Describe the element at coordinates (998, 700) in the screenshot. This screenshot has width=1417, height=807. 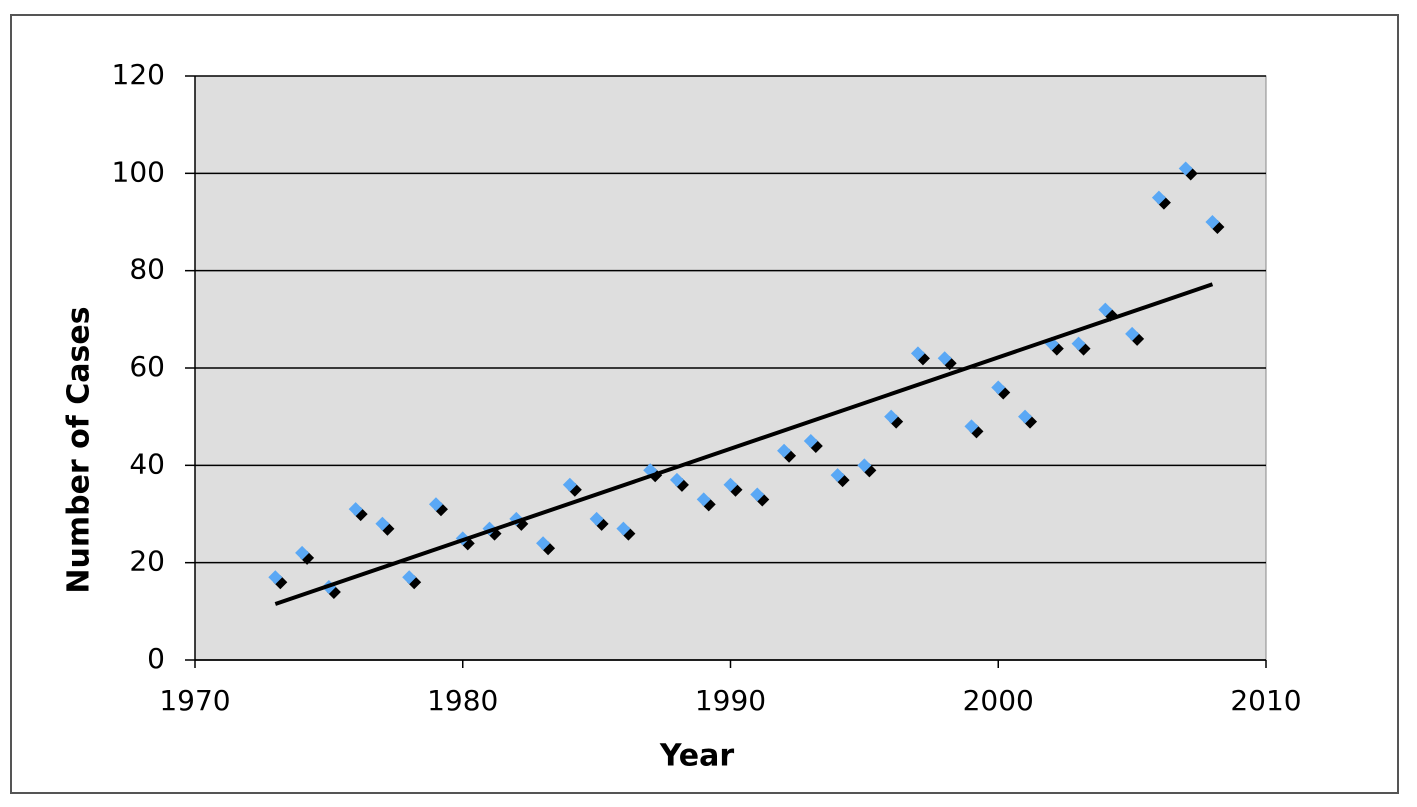
I see `x-tick-label: 2000` at that location.